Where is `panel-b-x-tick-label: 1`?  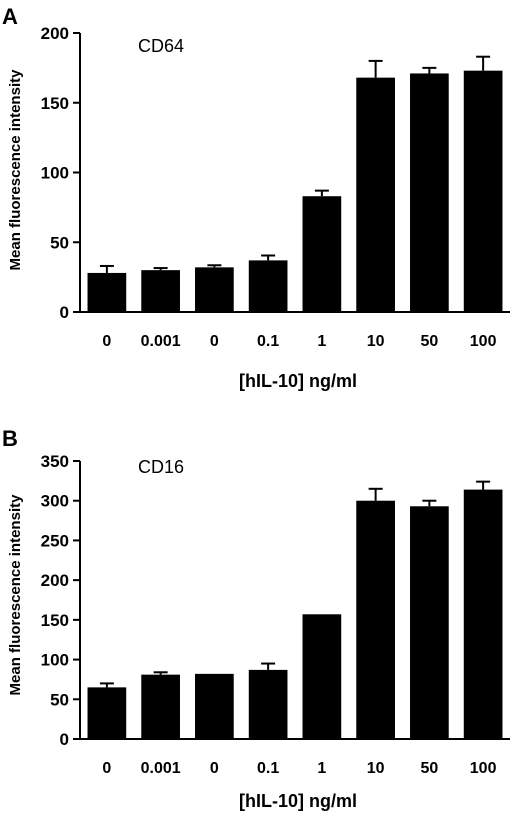 panel-b-x-tick-label: 1 is located at coordinates (321, 768).